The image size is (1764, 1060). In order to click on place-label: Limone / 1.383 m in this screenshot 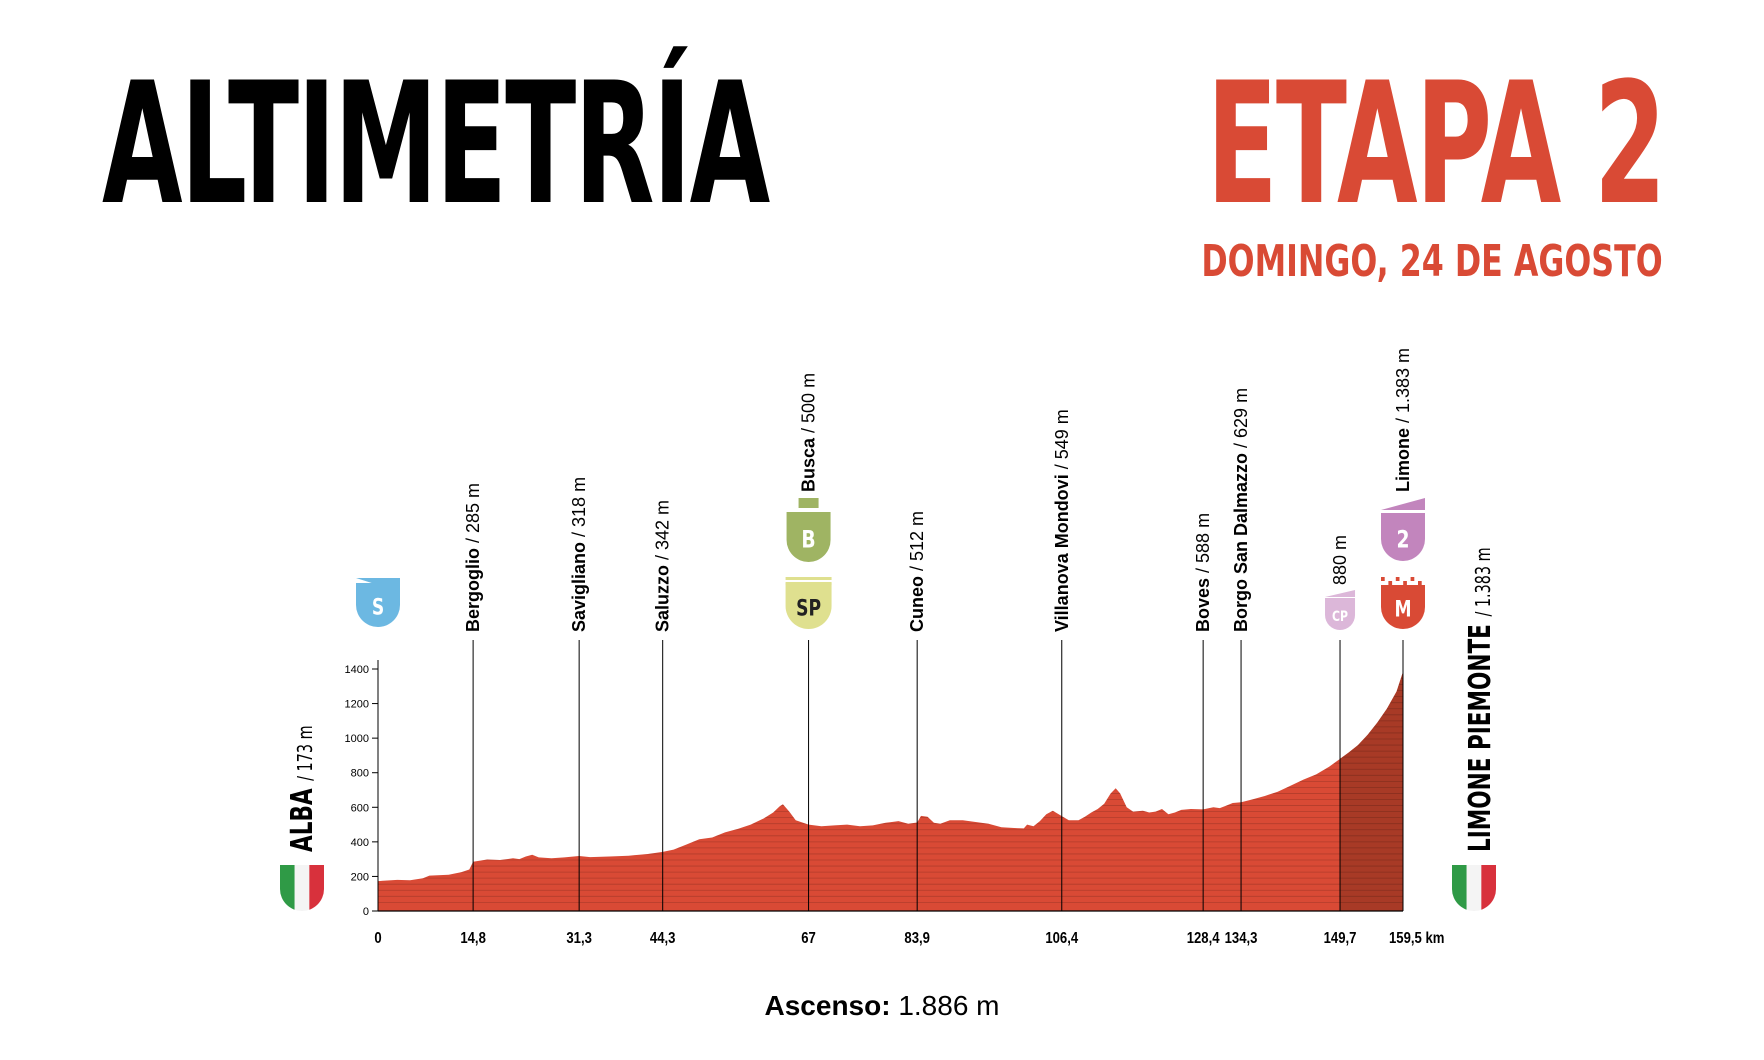, I will do `click(1403, 420)`.